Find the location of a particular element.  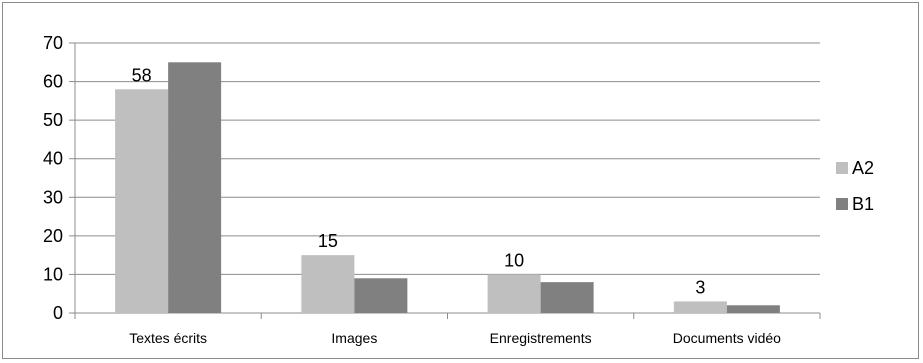

y-tick-label: 70 is located at coordinates (53, 43).